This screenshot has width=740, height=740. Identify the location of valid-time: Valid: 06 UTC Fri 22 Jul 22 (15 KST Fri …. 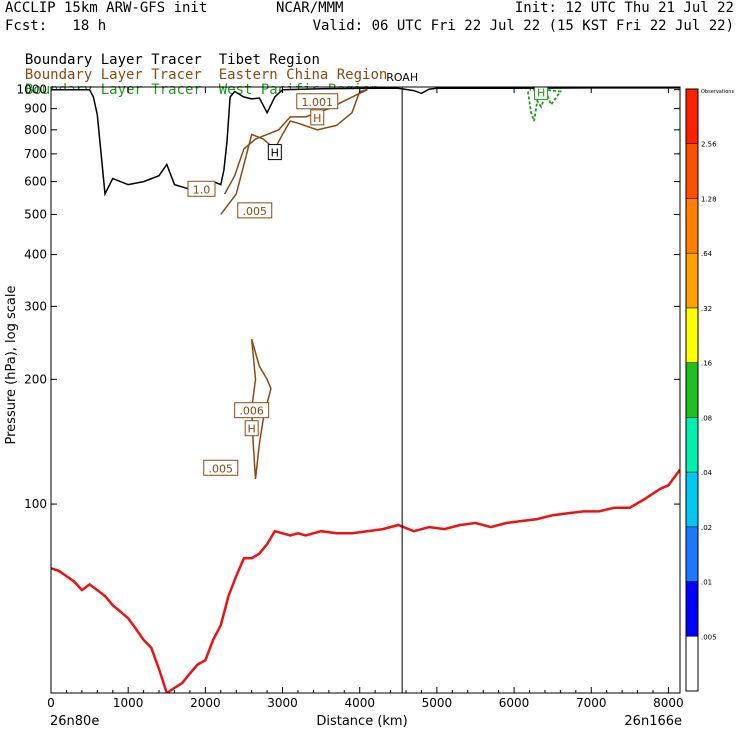
(523, 26).